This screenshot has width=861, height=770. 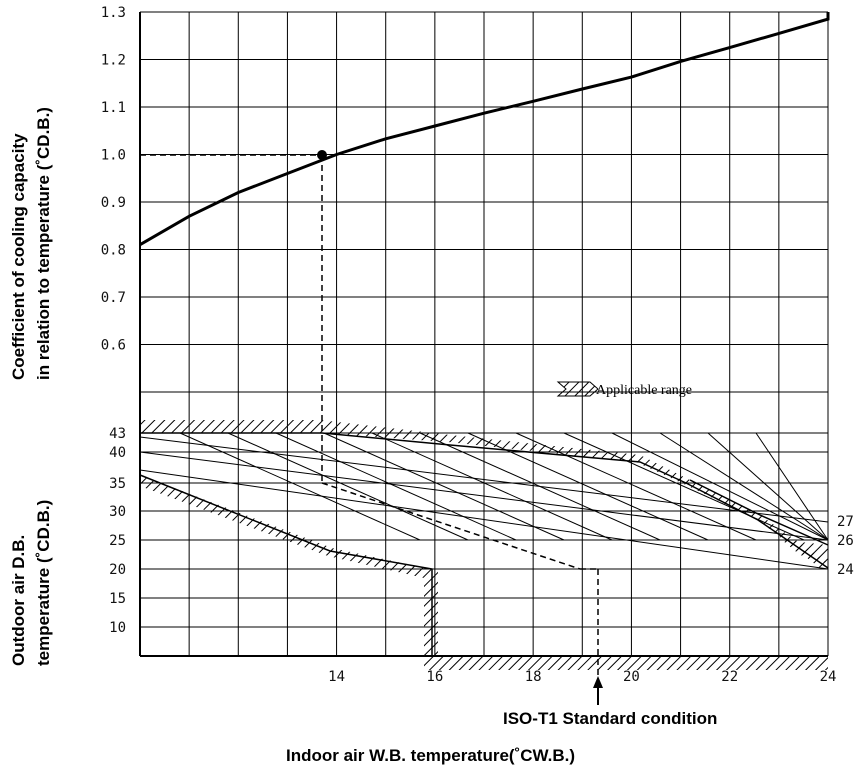 I want to click on reference-point, so click(x=322, y=155).